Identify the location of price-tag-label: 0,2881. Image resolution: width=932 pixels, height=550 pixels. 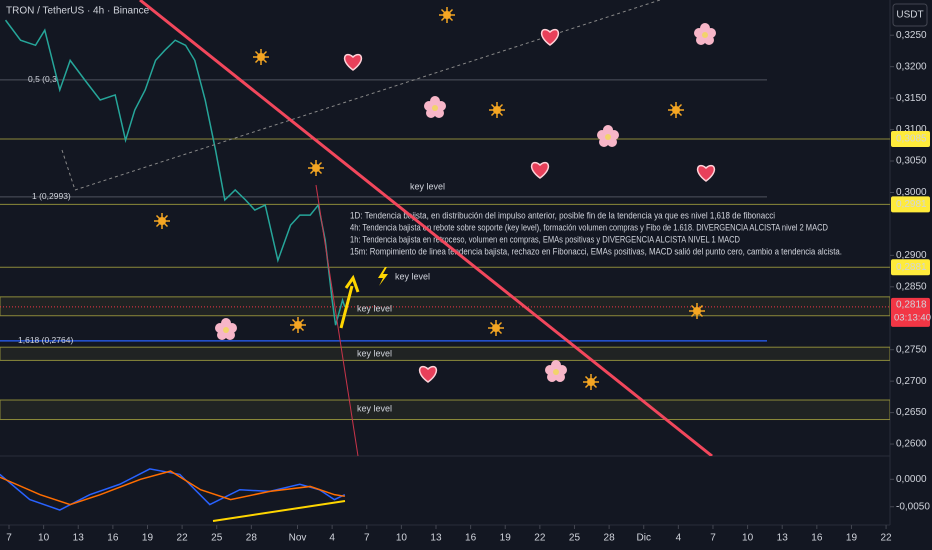
(911, 267).